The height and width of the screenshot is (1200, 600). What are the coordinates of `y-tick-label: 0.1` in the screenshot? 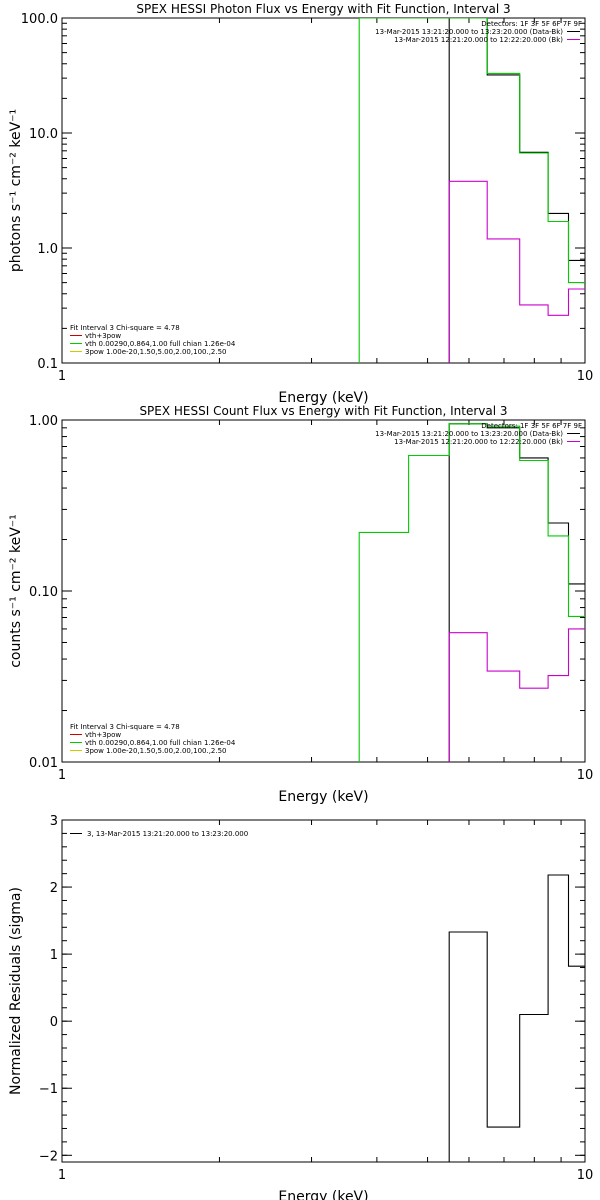 It's located at (47, 364).